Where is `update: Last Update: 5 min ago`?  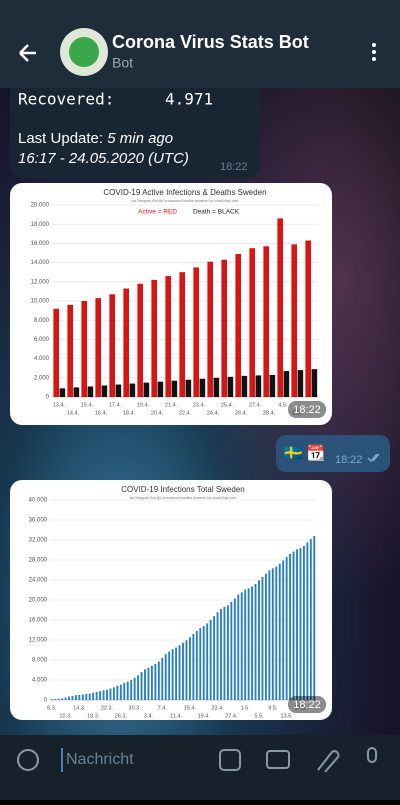
update: Last Update: 5 min ago is located at coordinates (95, 138).